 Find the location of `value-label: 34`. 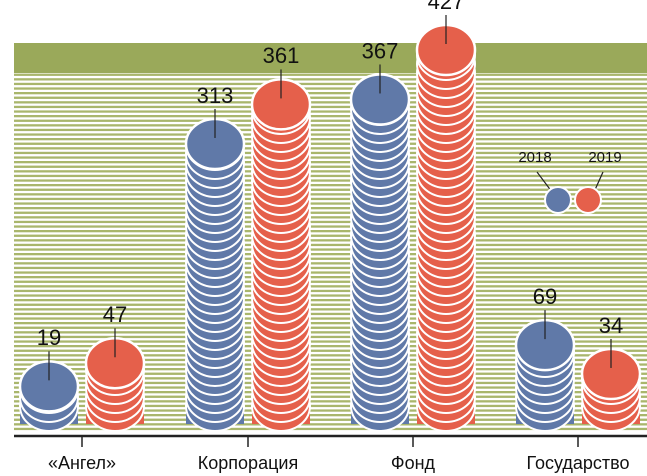

value-label: 34 is located at coordinates (611, 325).